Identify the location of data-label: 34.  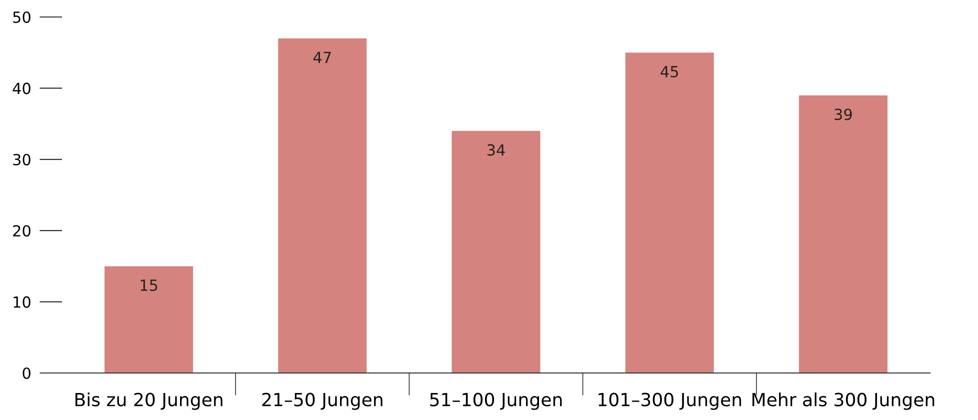
(496, 150).